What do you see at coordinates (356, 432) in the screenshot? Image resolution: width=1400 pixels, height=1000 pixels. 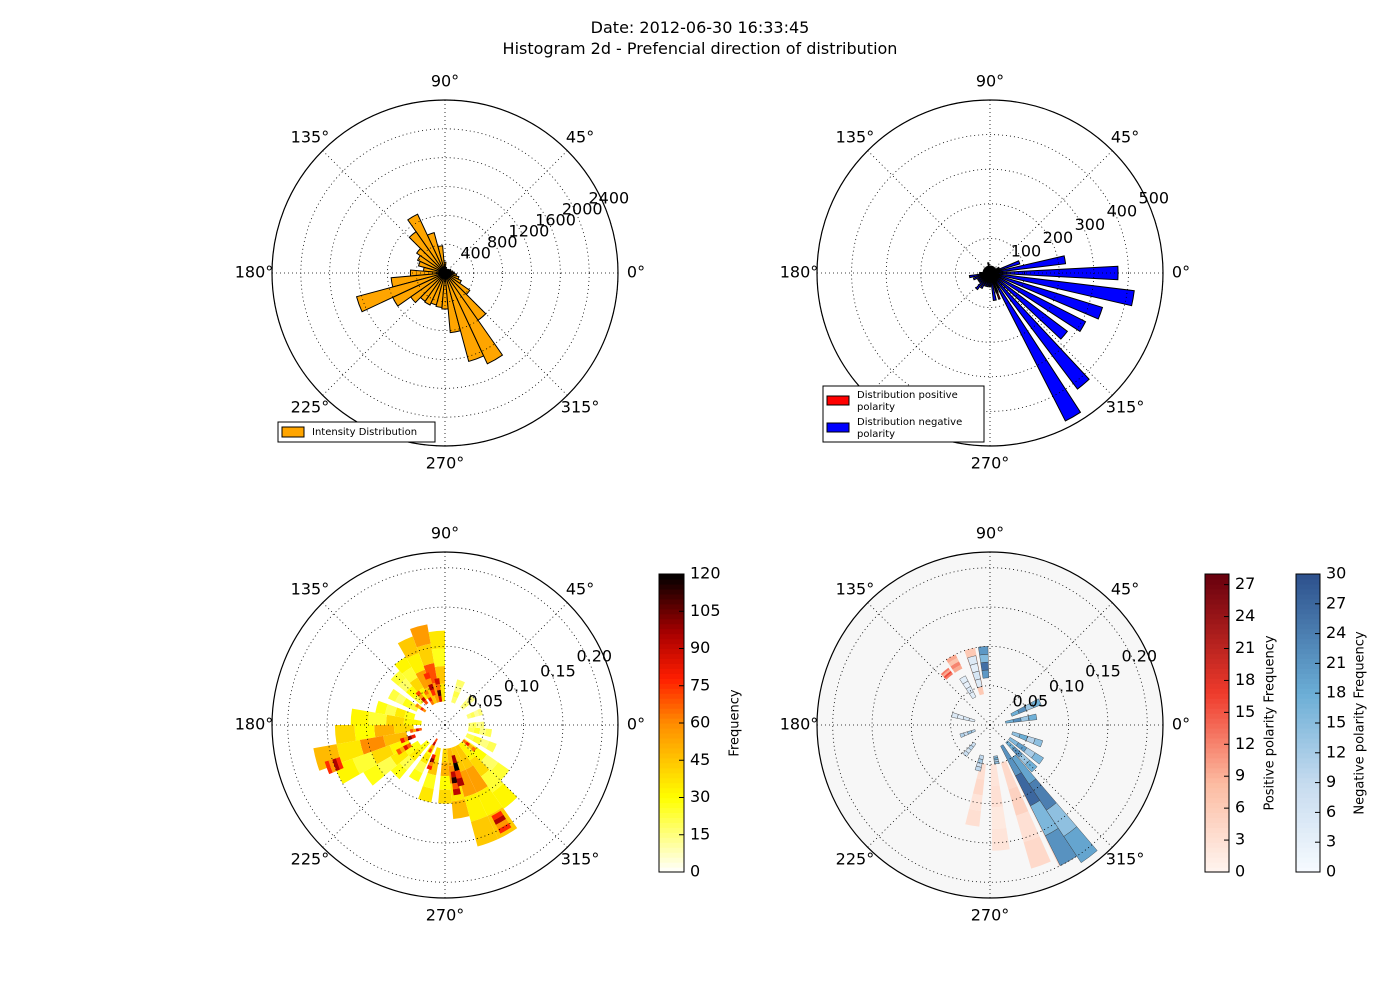 I see `legend-box` at bounding box center [356, 432].